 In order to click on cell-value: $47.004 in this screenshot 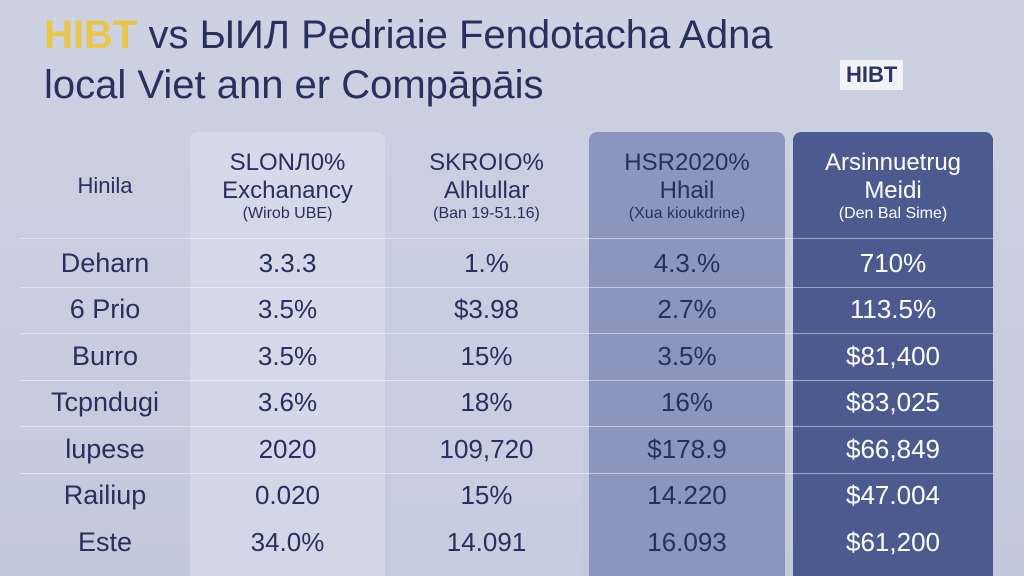, I will do `click(893, 495)`.